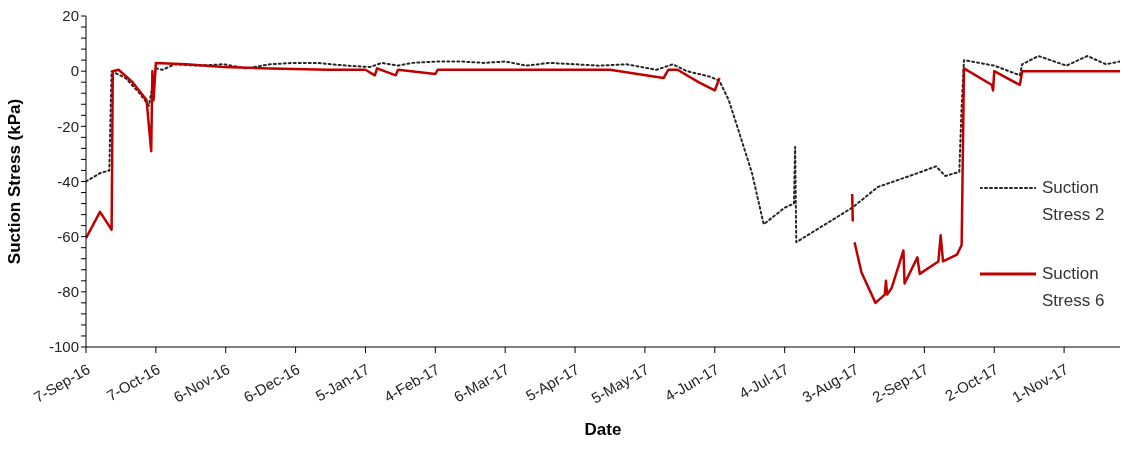 The height and width of the screenshot is (449, 1128). What do you see at coordinates (74, 71) in the screenshot?
I see `y-tick-label: 0` at bounding box center [74, 71].